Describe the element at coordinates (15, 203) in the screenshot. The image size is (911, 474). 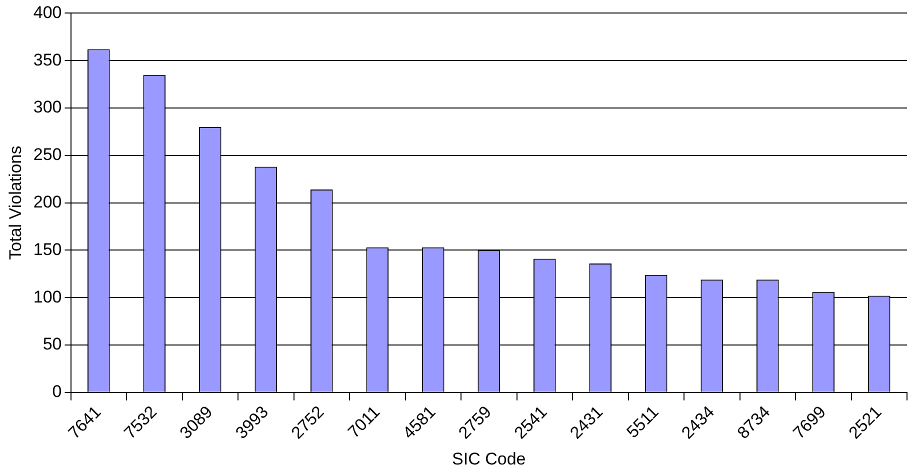
I see `y-axis-title: Total Violations` at that location.